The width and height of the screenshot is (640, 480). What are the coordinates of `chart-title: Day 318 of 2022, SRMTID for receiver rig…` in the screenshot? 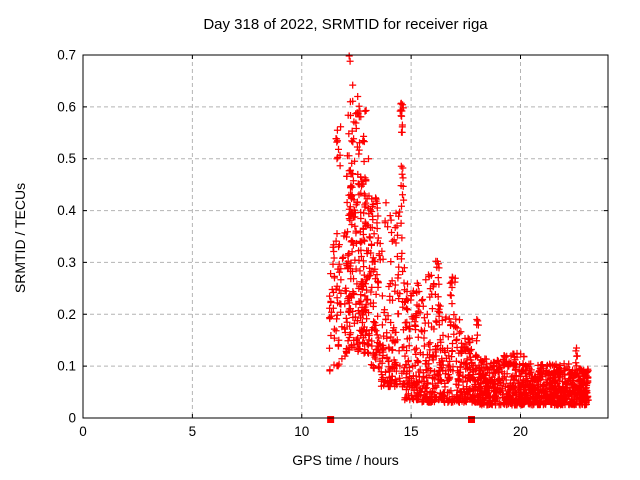 It's located at (345, 24).